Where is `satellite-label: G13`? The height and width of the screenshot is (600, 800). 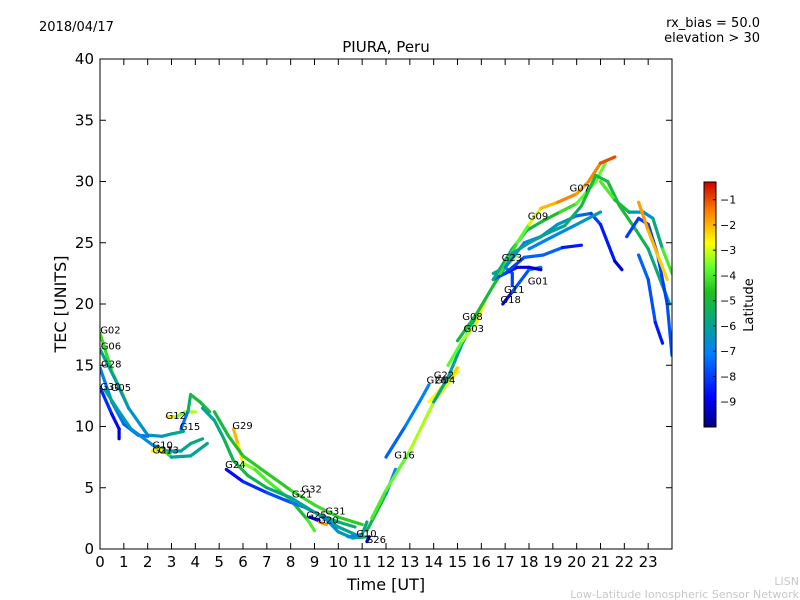 satellite-label: G13 is located at coordinates (168, 450).